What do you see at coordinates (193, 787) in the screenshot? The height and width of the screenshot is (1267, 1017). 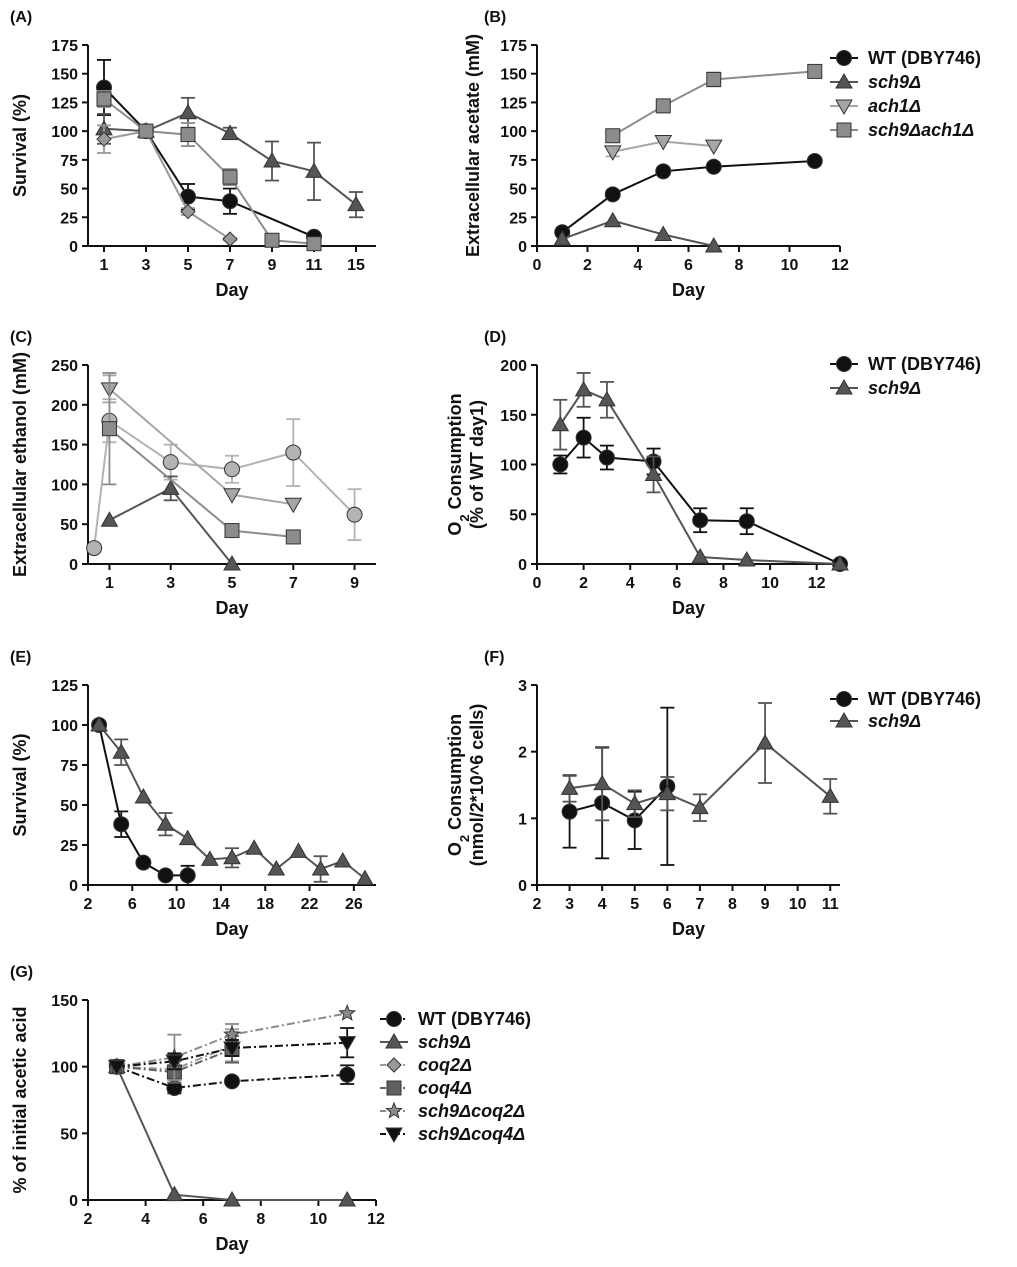 I see `chart-panel-e: Survival (%)` at bounding box center [193, 787].